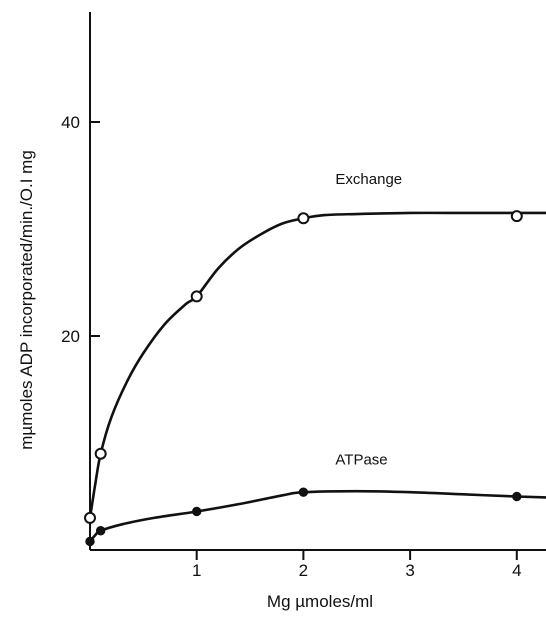  I want to click on x-tick-label-2: 2, so click(303, 570).